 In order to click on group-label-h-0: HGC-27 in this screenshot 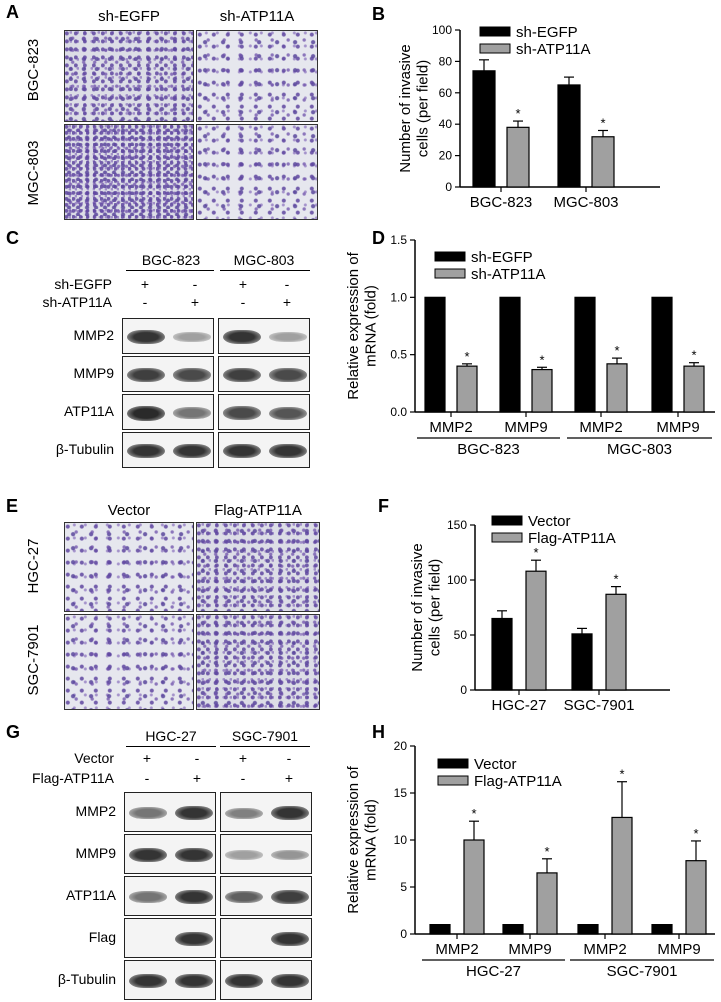, I will do `click(493, 971)`.